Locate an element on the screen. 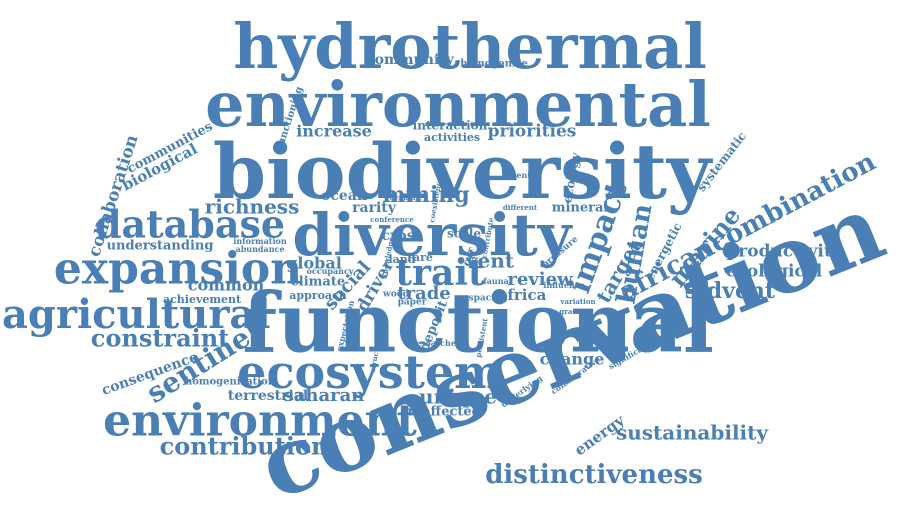 Image resolution: width=900 pixels, height=523 pixels. word-expansion: expansion is located at coordinates (178, 269).